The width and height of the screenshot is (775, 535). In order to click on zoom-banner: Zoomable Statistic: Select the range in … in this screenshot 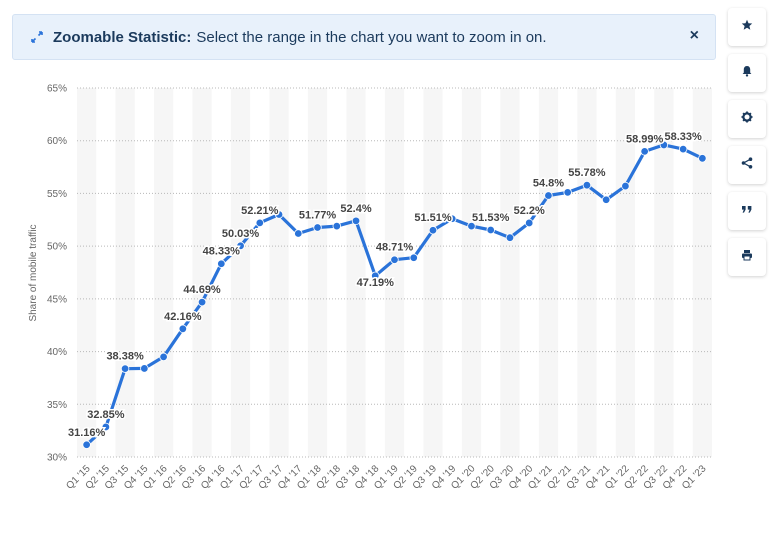, I will do `click(364, 37)`.